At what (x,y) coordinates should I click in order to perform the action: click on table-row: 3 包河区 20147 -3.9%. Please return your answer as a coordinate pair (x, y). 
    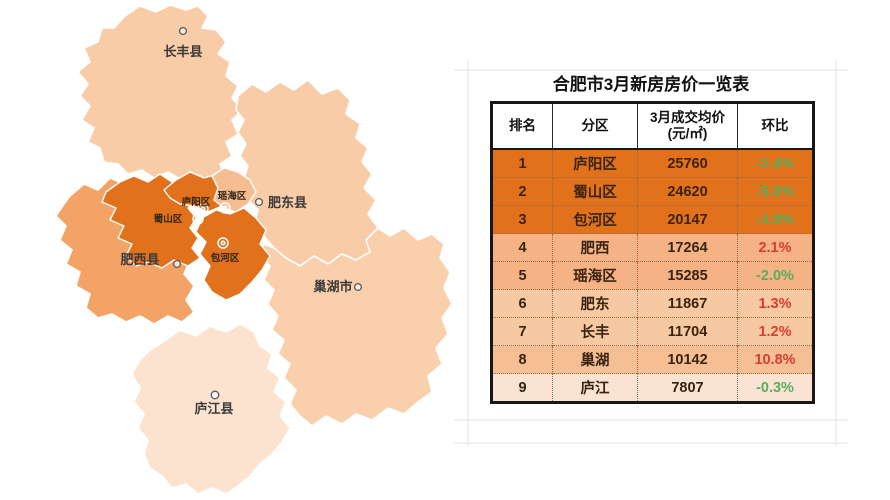
    Looking at the image, I should click on (652, 219).